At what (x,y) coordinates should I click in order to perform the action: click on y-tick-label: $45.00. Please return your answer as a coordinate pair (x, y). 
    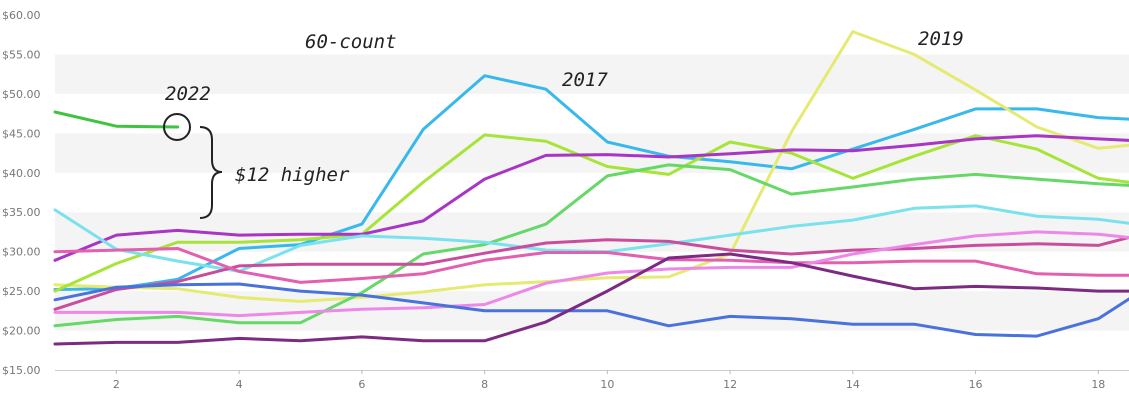
    Looking at the image, I should click on (21, 133).